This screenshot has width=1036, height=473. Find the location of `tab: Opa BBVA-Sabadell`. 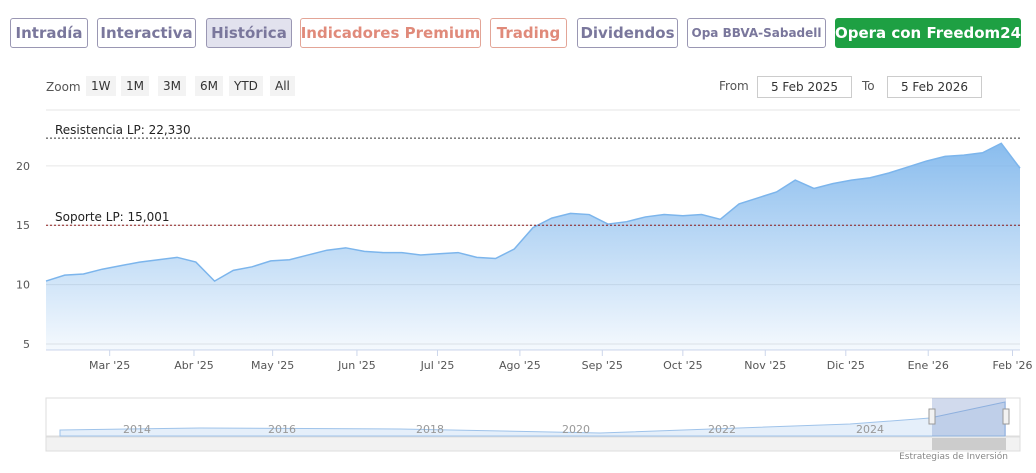

tab: Opa BBVA-Sabadell is located at coordinates (756, 33).